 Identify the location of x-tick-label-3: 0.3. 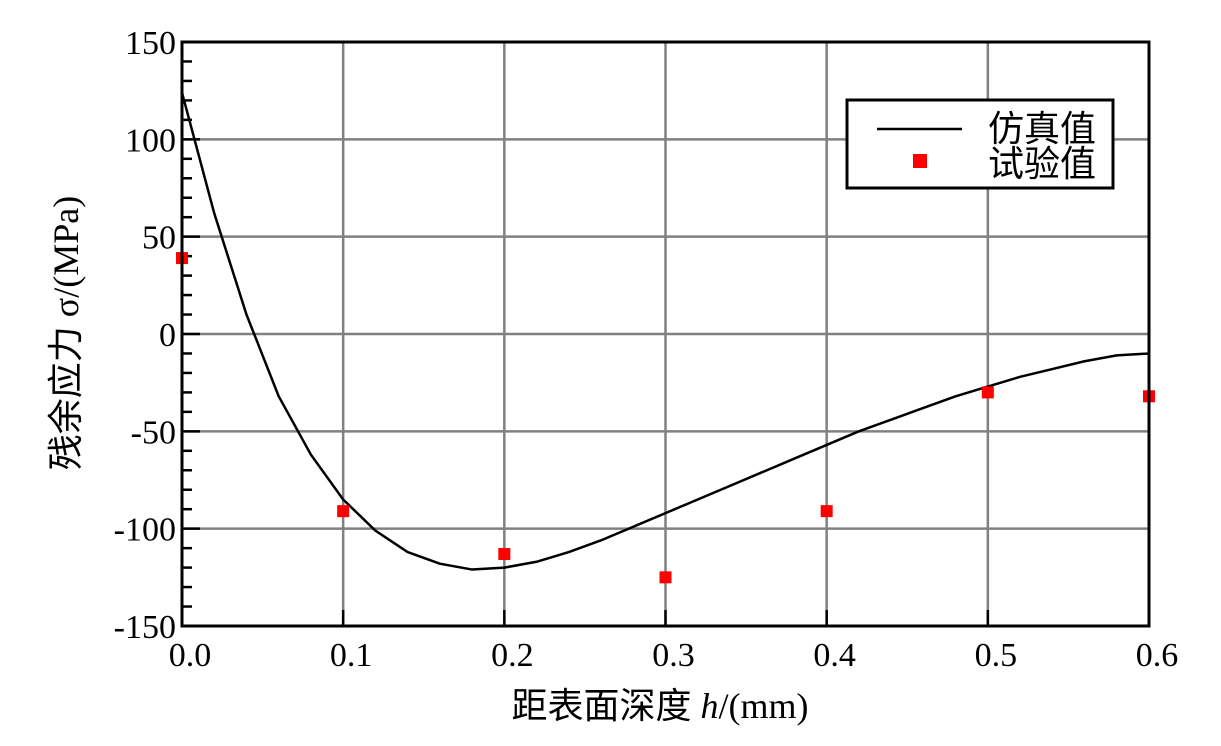
(673, 655).